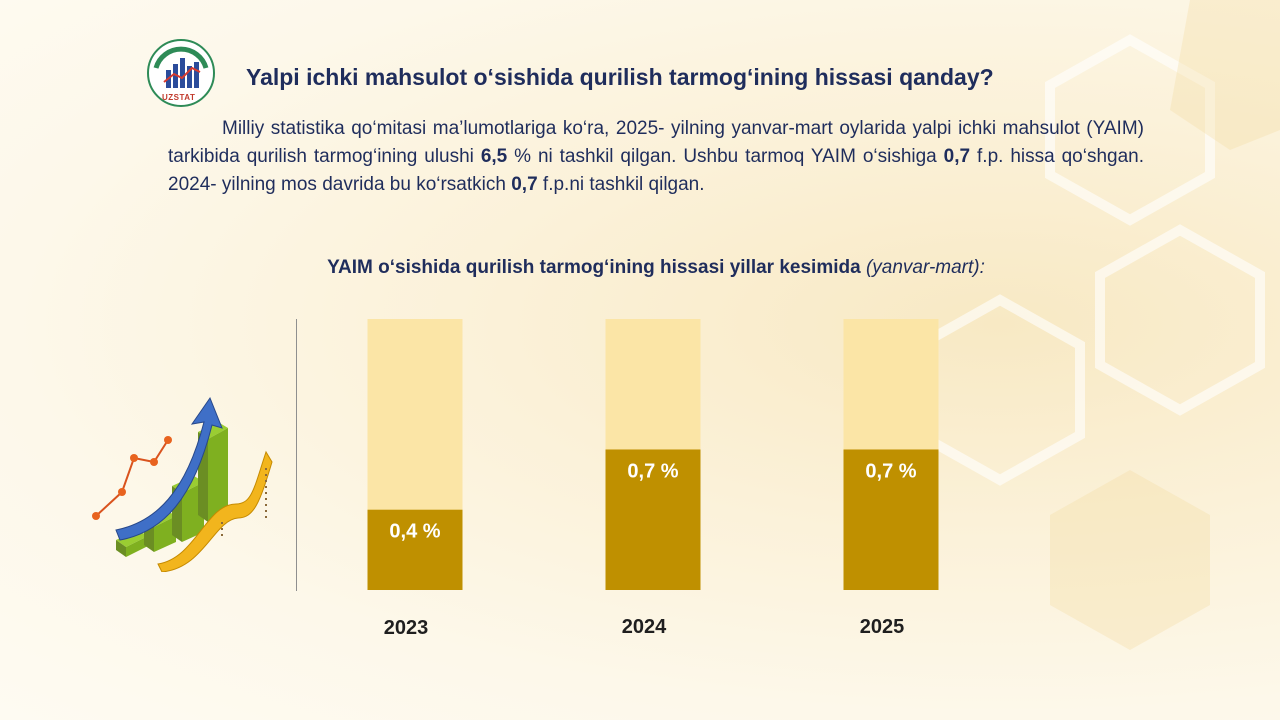  What do you see at coordinates (653, 519) in the screenshot?
I see `bar-2024` at bounding box center [653, 519].